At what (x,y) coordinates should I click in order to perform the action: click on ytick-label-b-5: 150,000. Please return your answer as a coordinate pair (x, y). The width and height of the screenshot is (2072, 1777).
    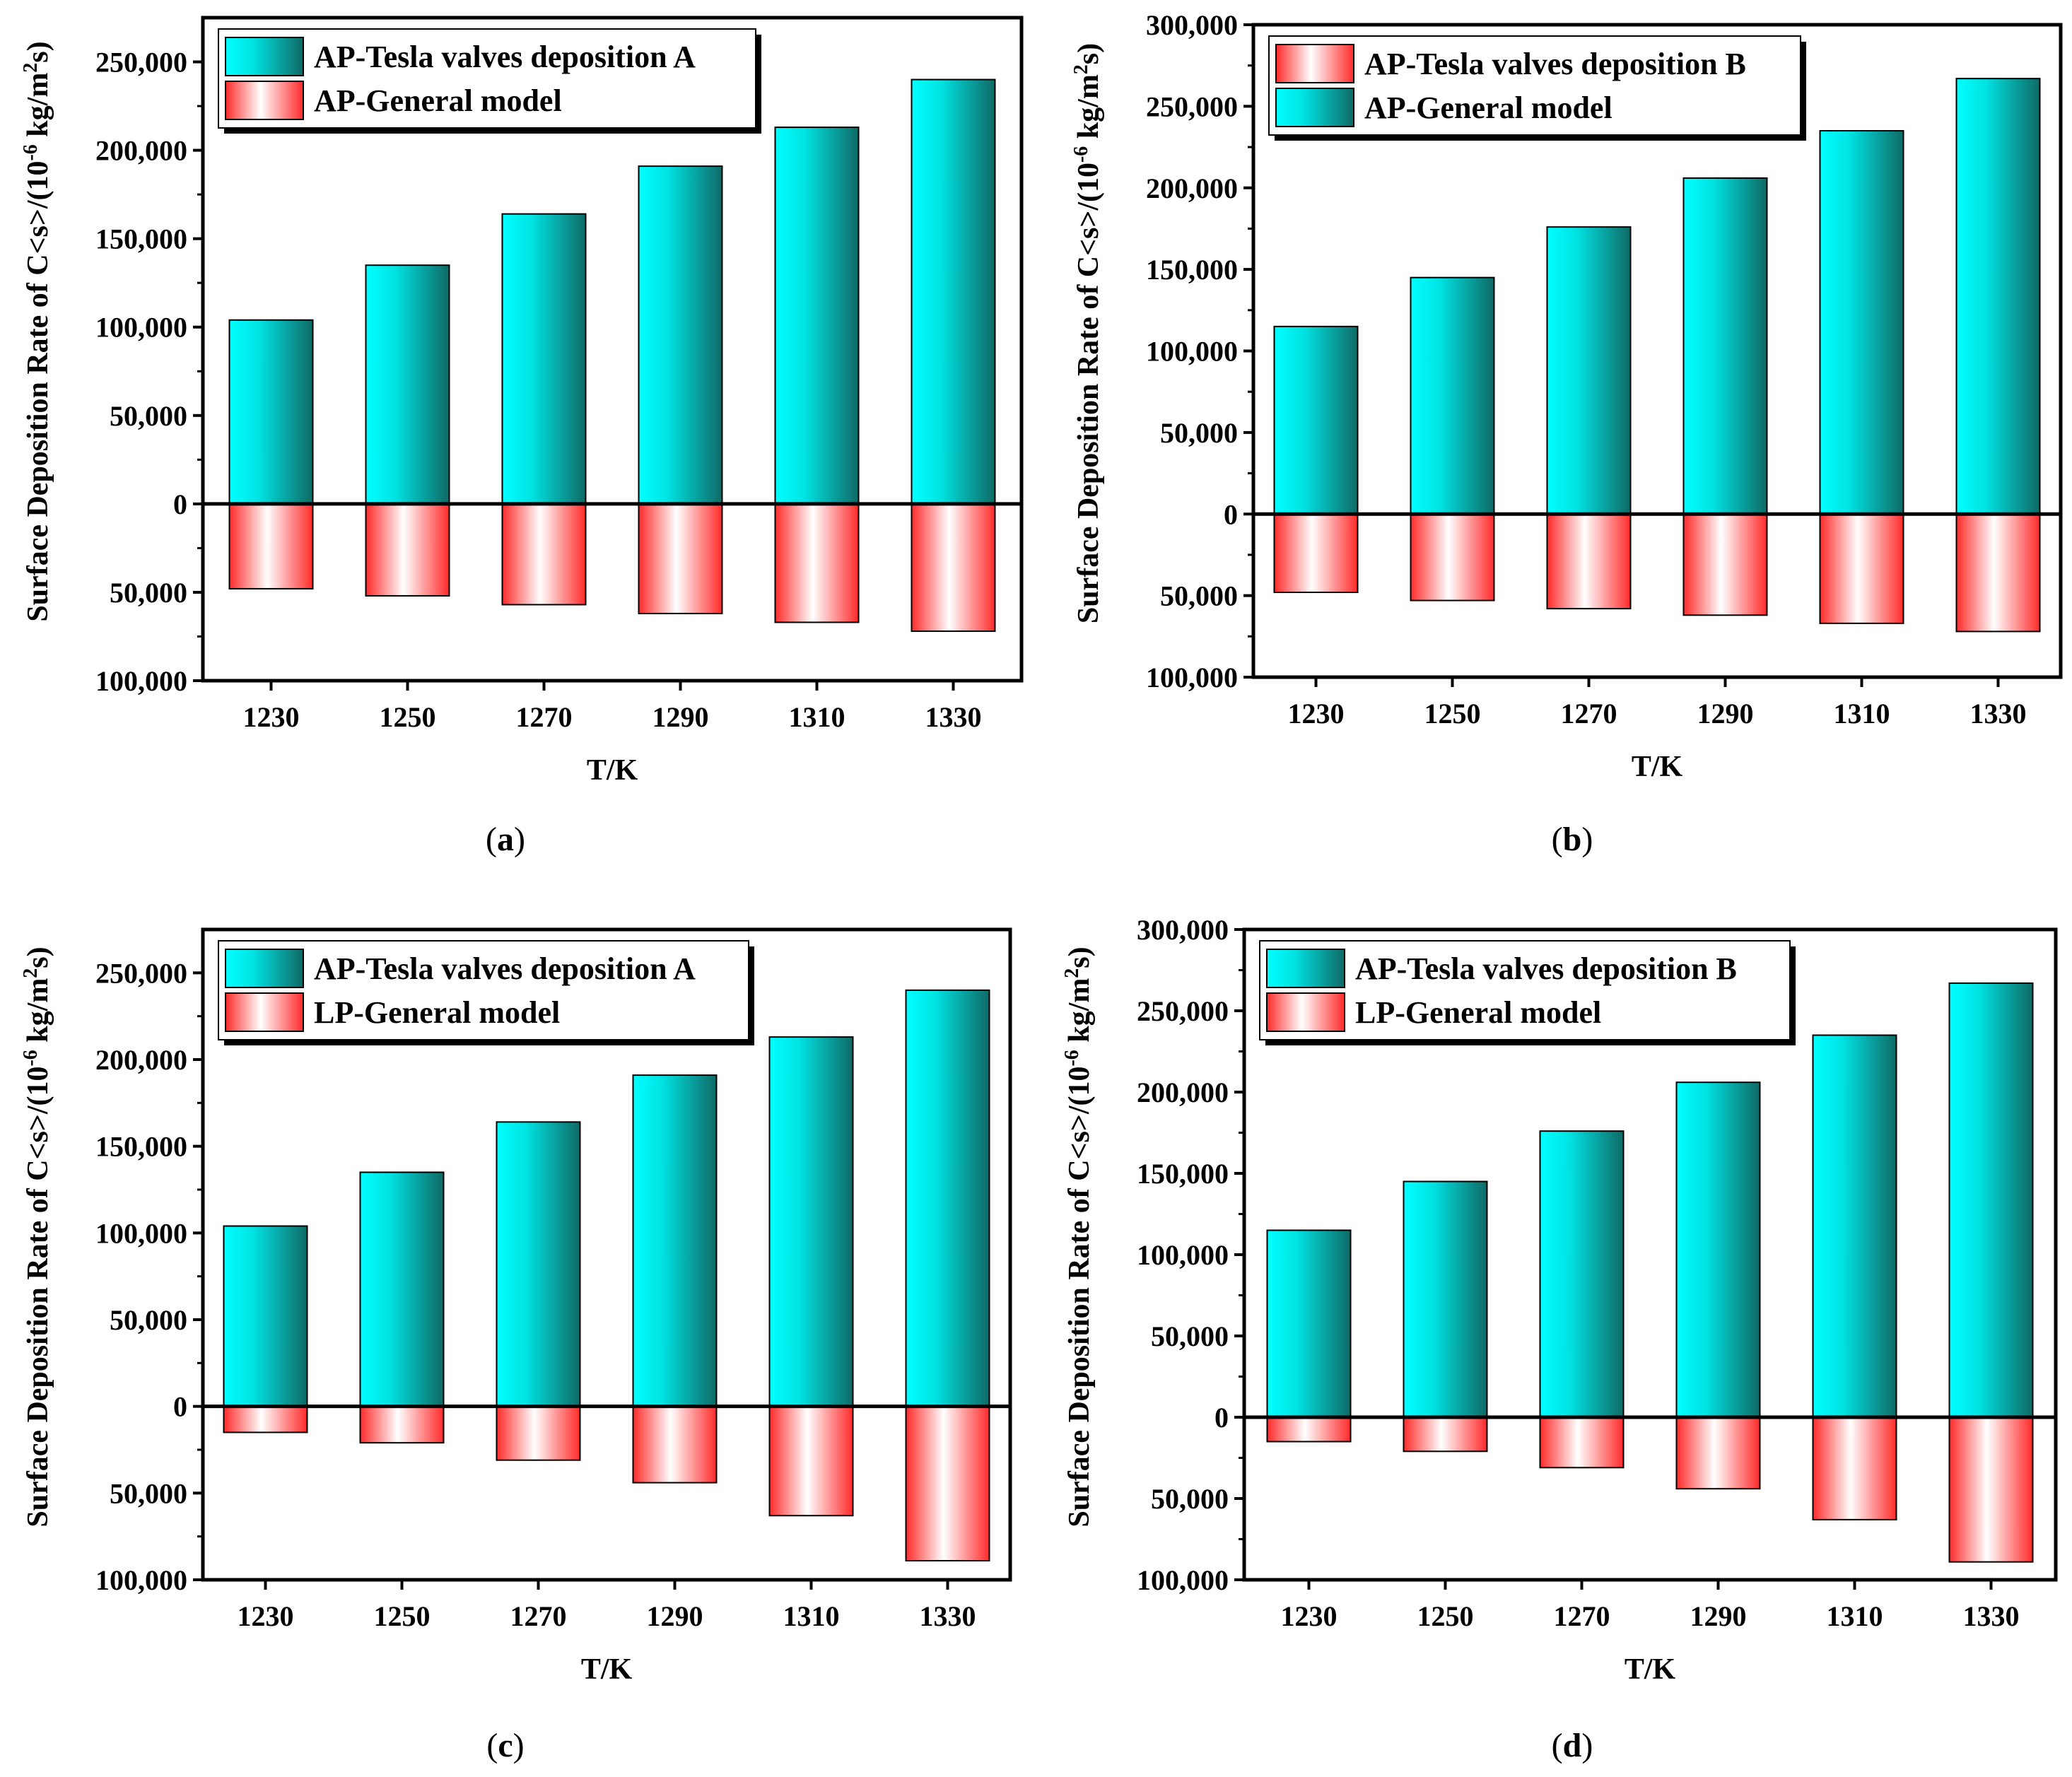
    Looking at the image, I should click on (1192, 270).